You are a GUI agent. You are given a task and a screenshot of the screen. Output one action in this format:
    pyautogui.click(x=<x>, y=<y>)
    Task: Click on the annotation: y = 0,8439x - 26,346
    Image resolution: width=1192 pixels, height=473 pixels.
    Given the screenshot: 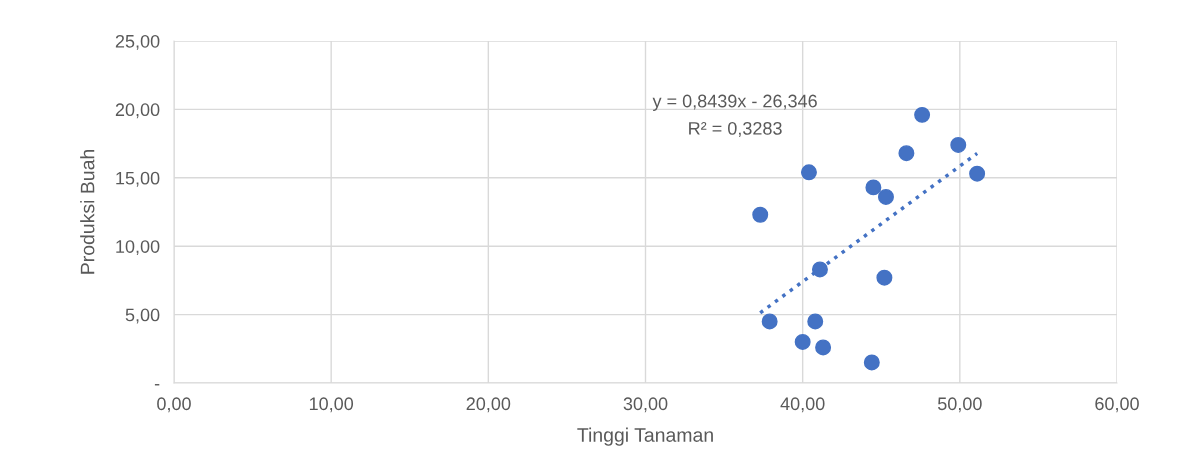 What is the action you would take?
    pyautogui.click(x=734, y=102)
    